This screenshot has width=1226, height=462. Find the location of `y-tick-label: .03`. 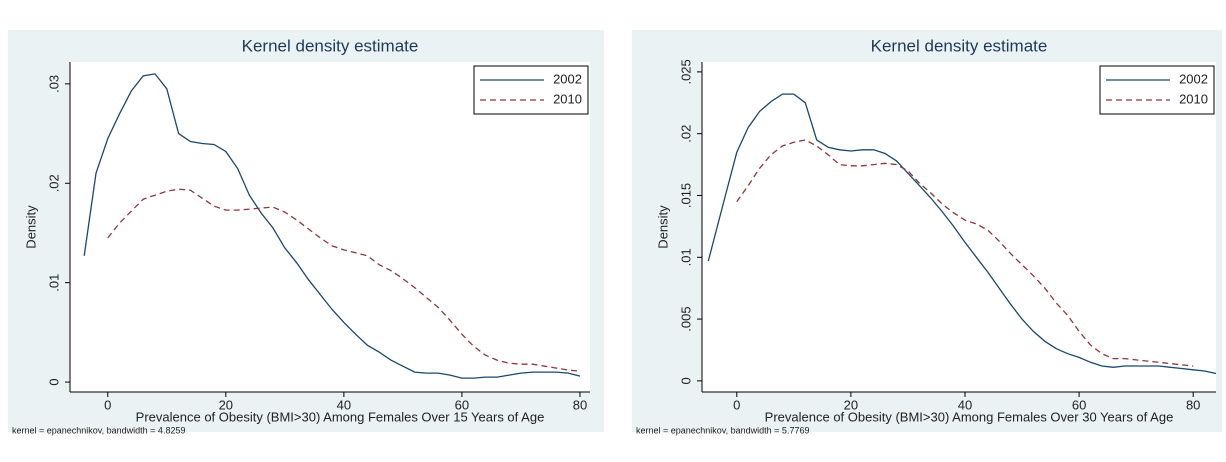

y-tick-label: .03 is located at coordinates (53, 84).